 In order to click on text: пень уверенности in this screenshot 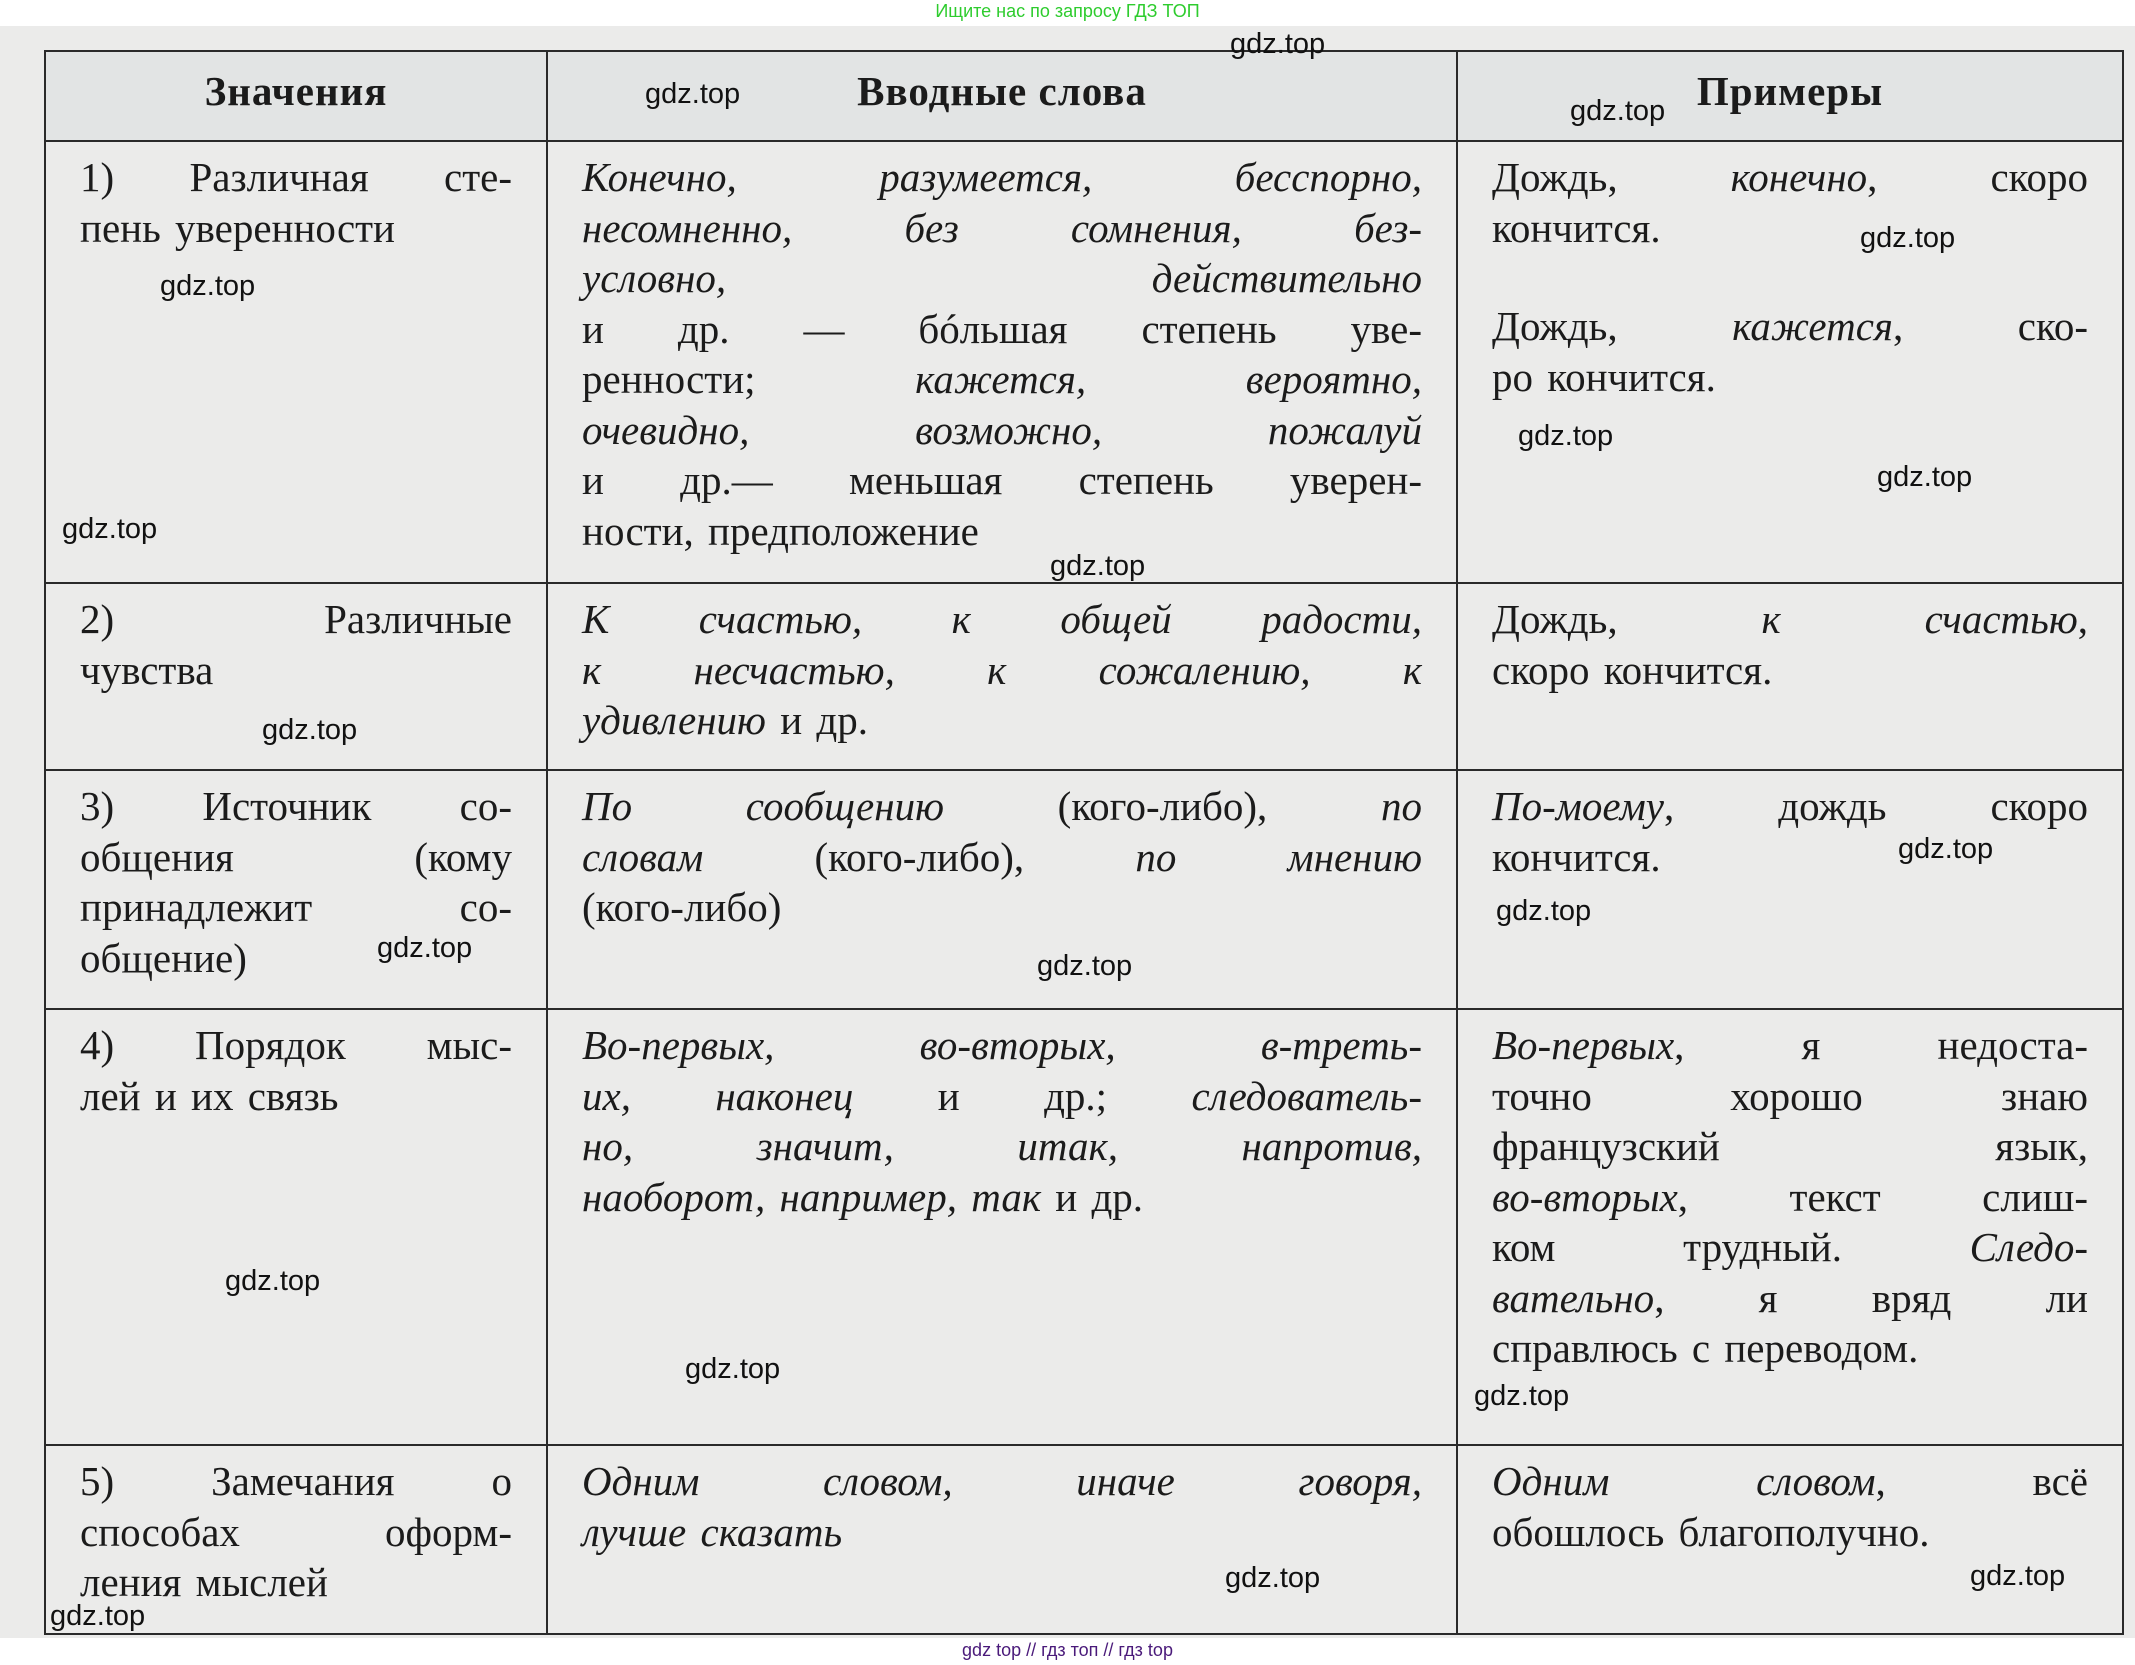, I will do `click(238, 227)`.